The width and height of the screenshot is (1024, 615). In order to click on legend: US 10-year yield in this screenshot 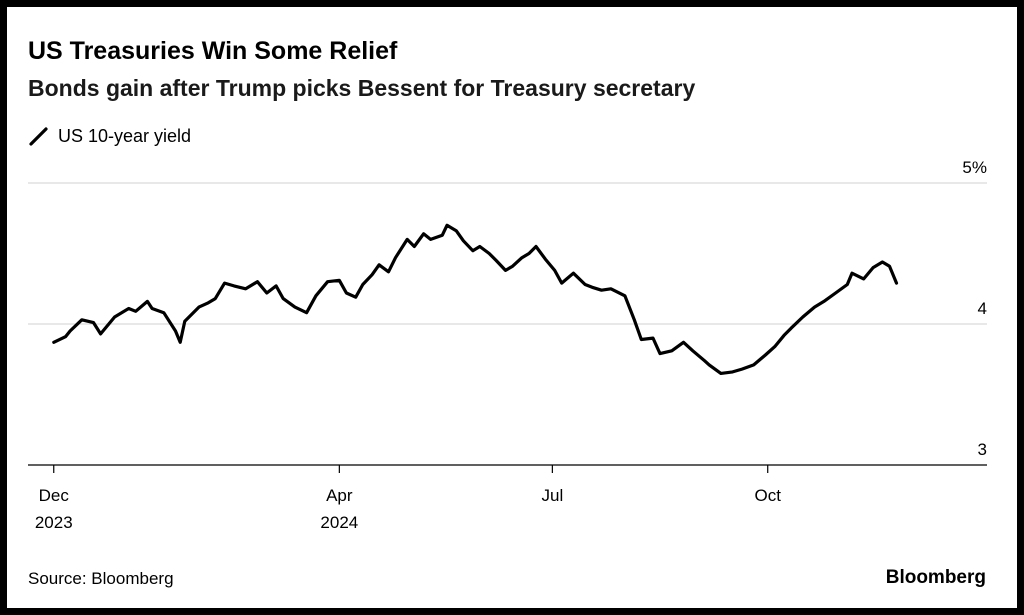, I will do `click(109, 136)`.